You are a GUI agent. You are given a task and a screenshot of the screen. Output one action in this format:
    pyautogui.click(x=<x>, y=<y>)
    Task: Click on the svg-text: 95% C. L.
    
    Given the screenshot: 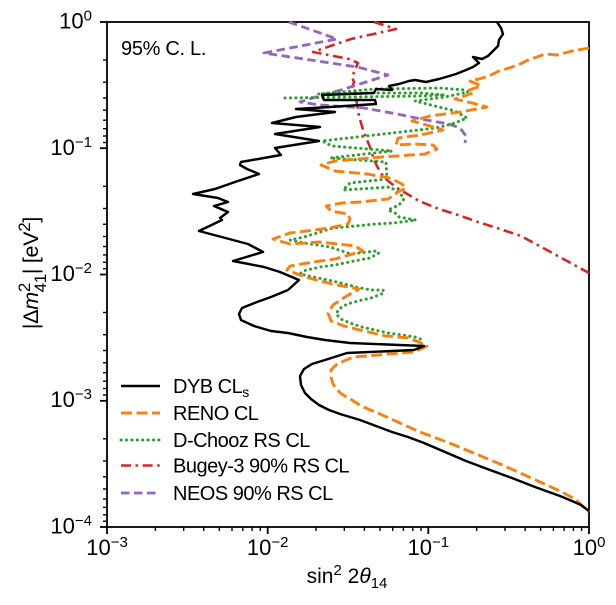 What is the action you would take?
    pyautogui.click(x=163, y=49)
    